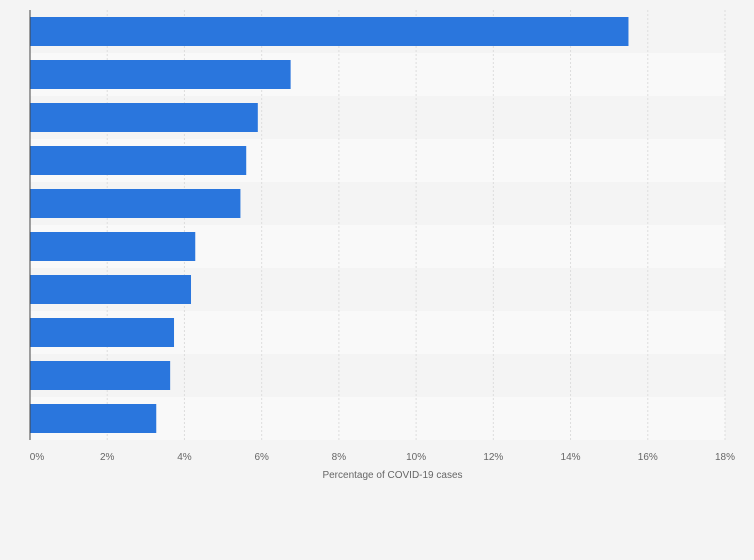 The width and height of the screenshot is (754, 560). I want to click on x-tick-label: 6%, so click(261, 457).